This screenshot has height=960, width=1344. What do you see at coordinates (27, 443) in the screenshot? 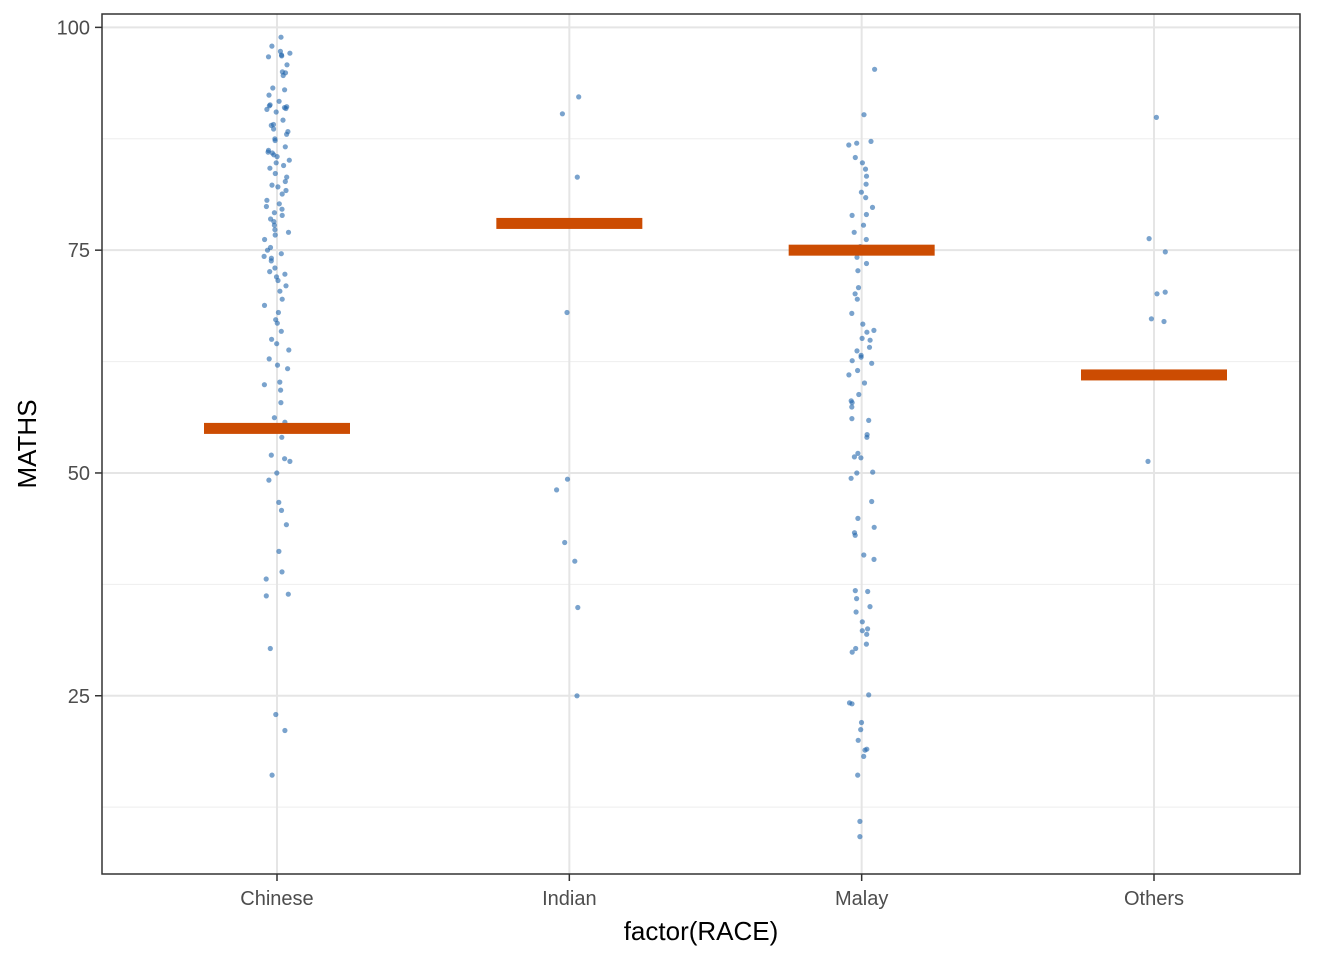
I see `y-axis-title: MATHS` at bounding box center [27, 443].